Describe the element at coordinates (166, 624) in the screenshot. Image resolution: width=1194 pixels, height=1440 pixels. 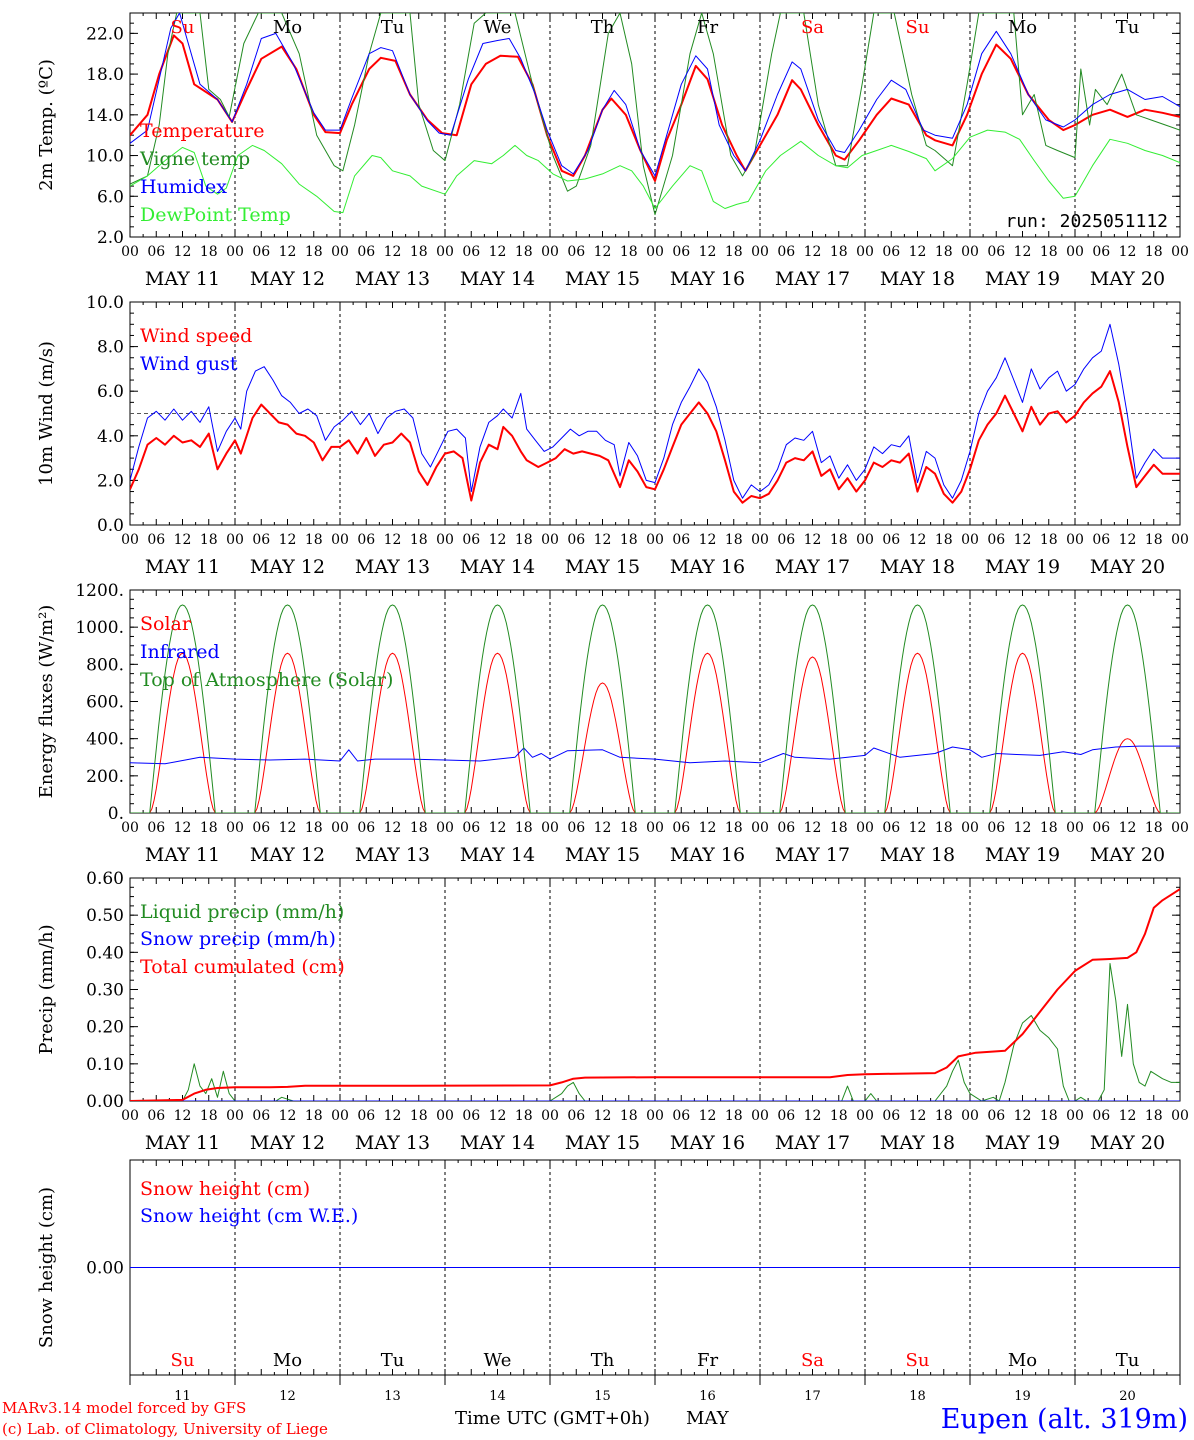
I see `legend-entry: Solar` at that location.